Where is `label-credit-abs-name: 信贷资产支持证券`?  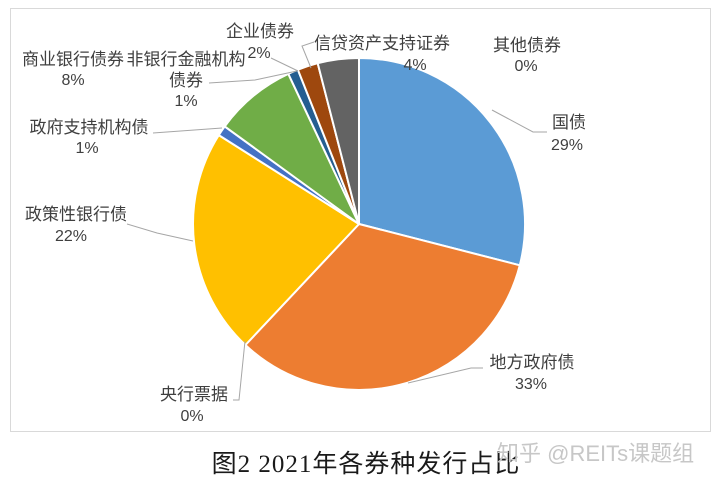 label-credit-abs-name: 信贷资产支持证券 is located at coordinates (382, 43).